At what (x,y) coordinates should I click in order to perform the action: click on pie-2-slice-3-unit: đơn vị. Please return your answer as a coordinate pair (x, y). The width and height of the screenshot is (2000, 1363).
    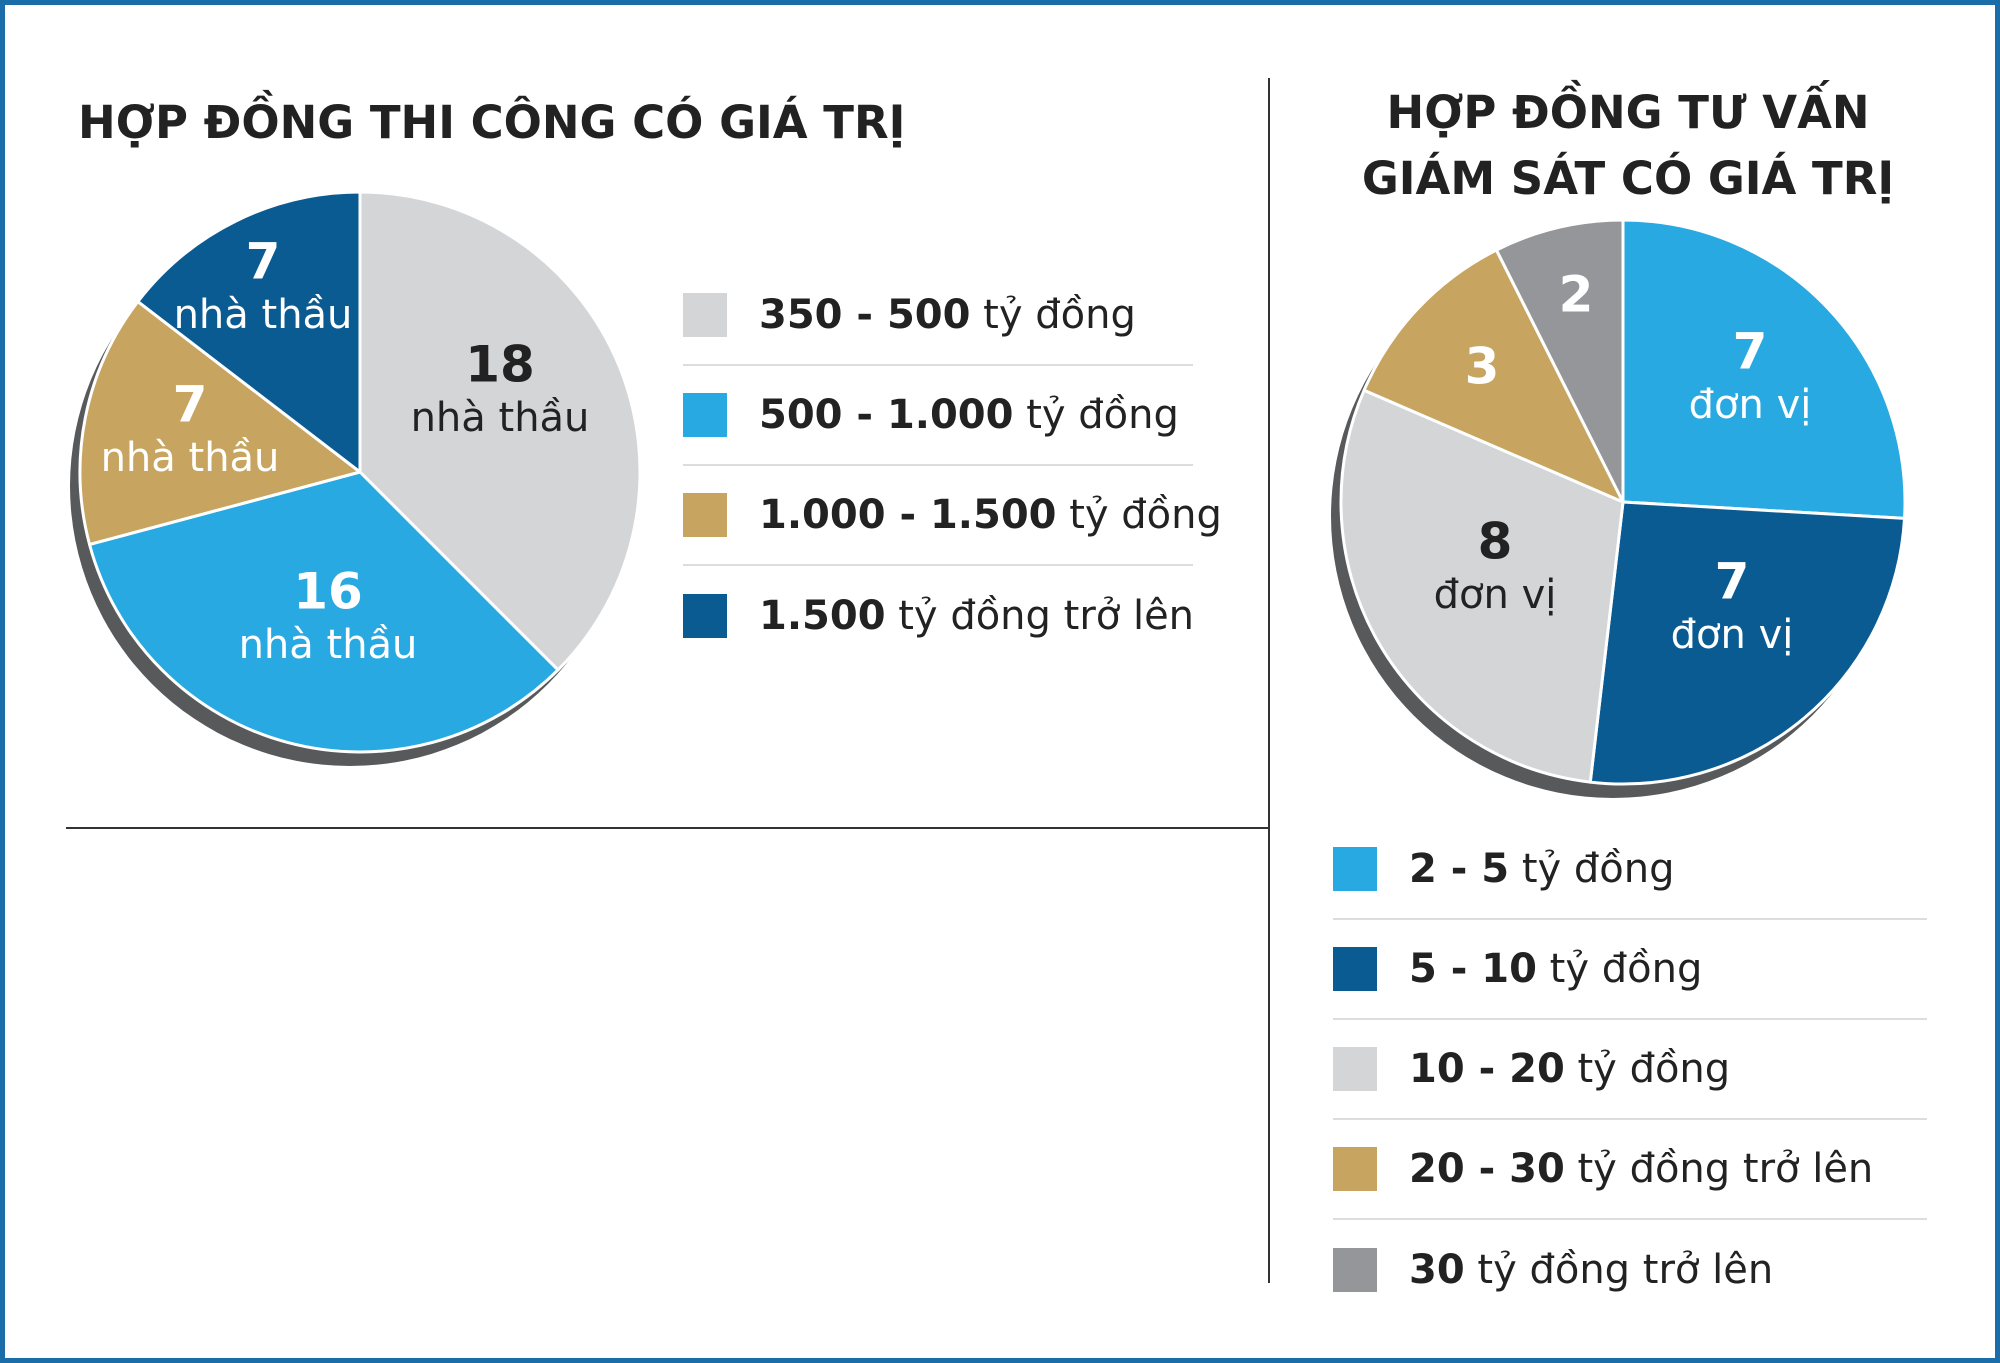
    Looking at the image, I should click on (1495, 595).